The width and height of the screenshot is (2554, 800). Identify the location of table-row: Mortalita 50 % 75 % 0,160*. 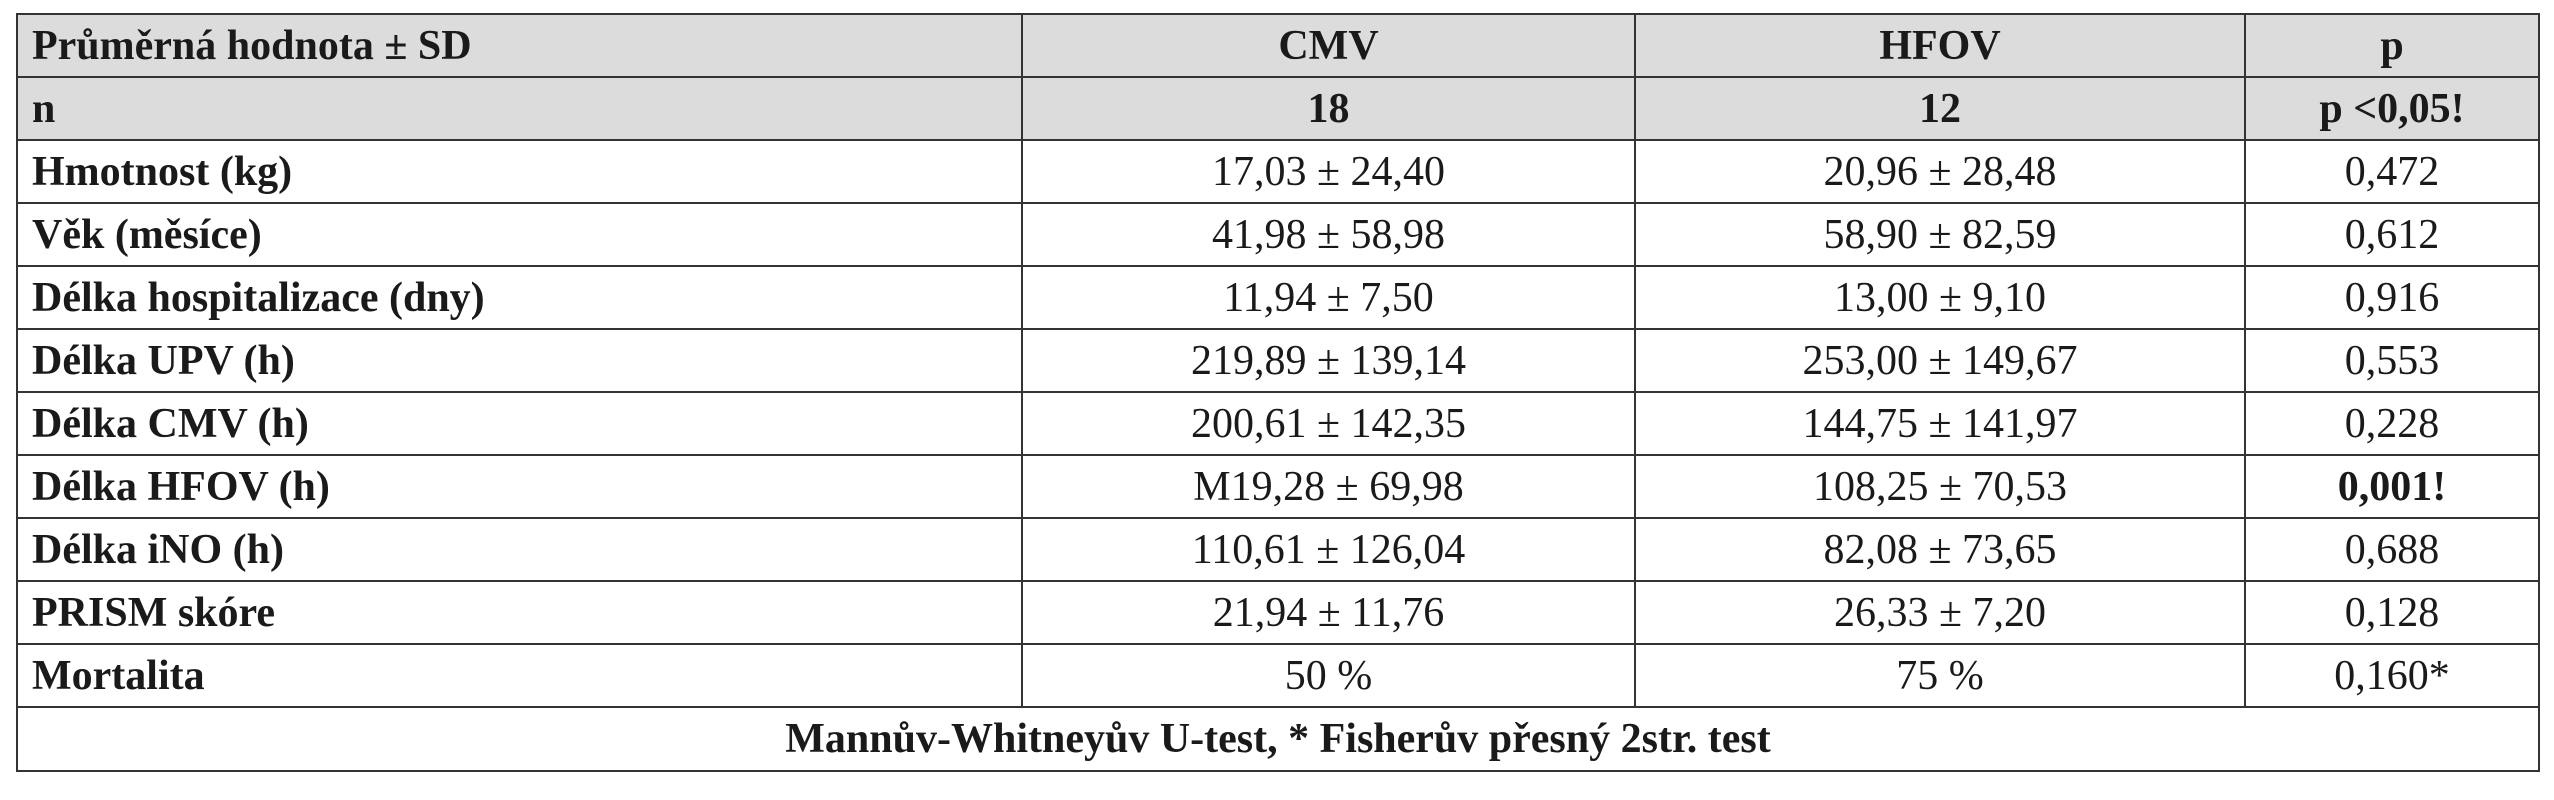
(1278, 675).